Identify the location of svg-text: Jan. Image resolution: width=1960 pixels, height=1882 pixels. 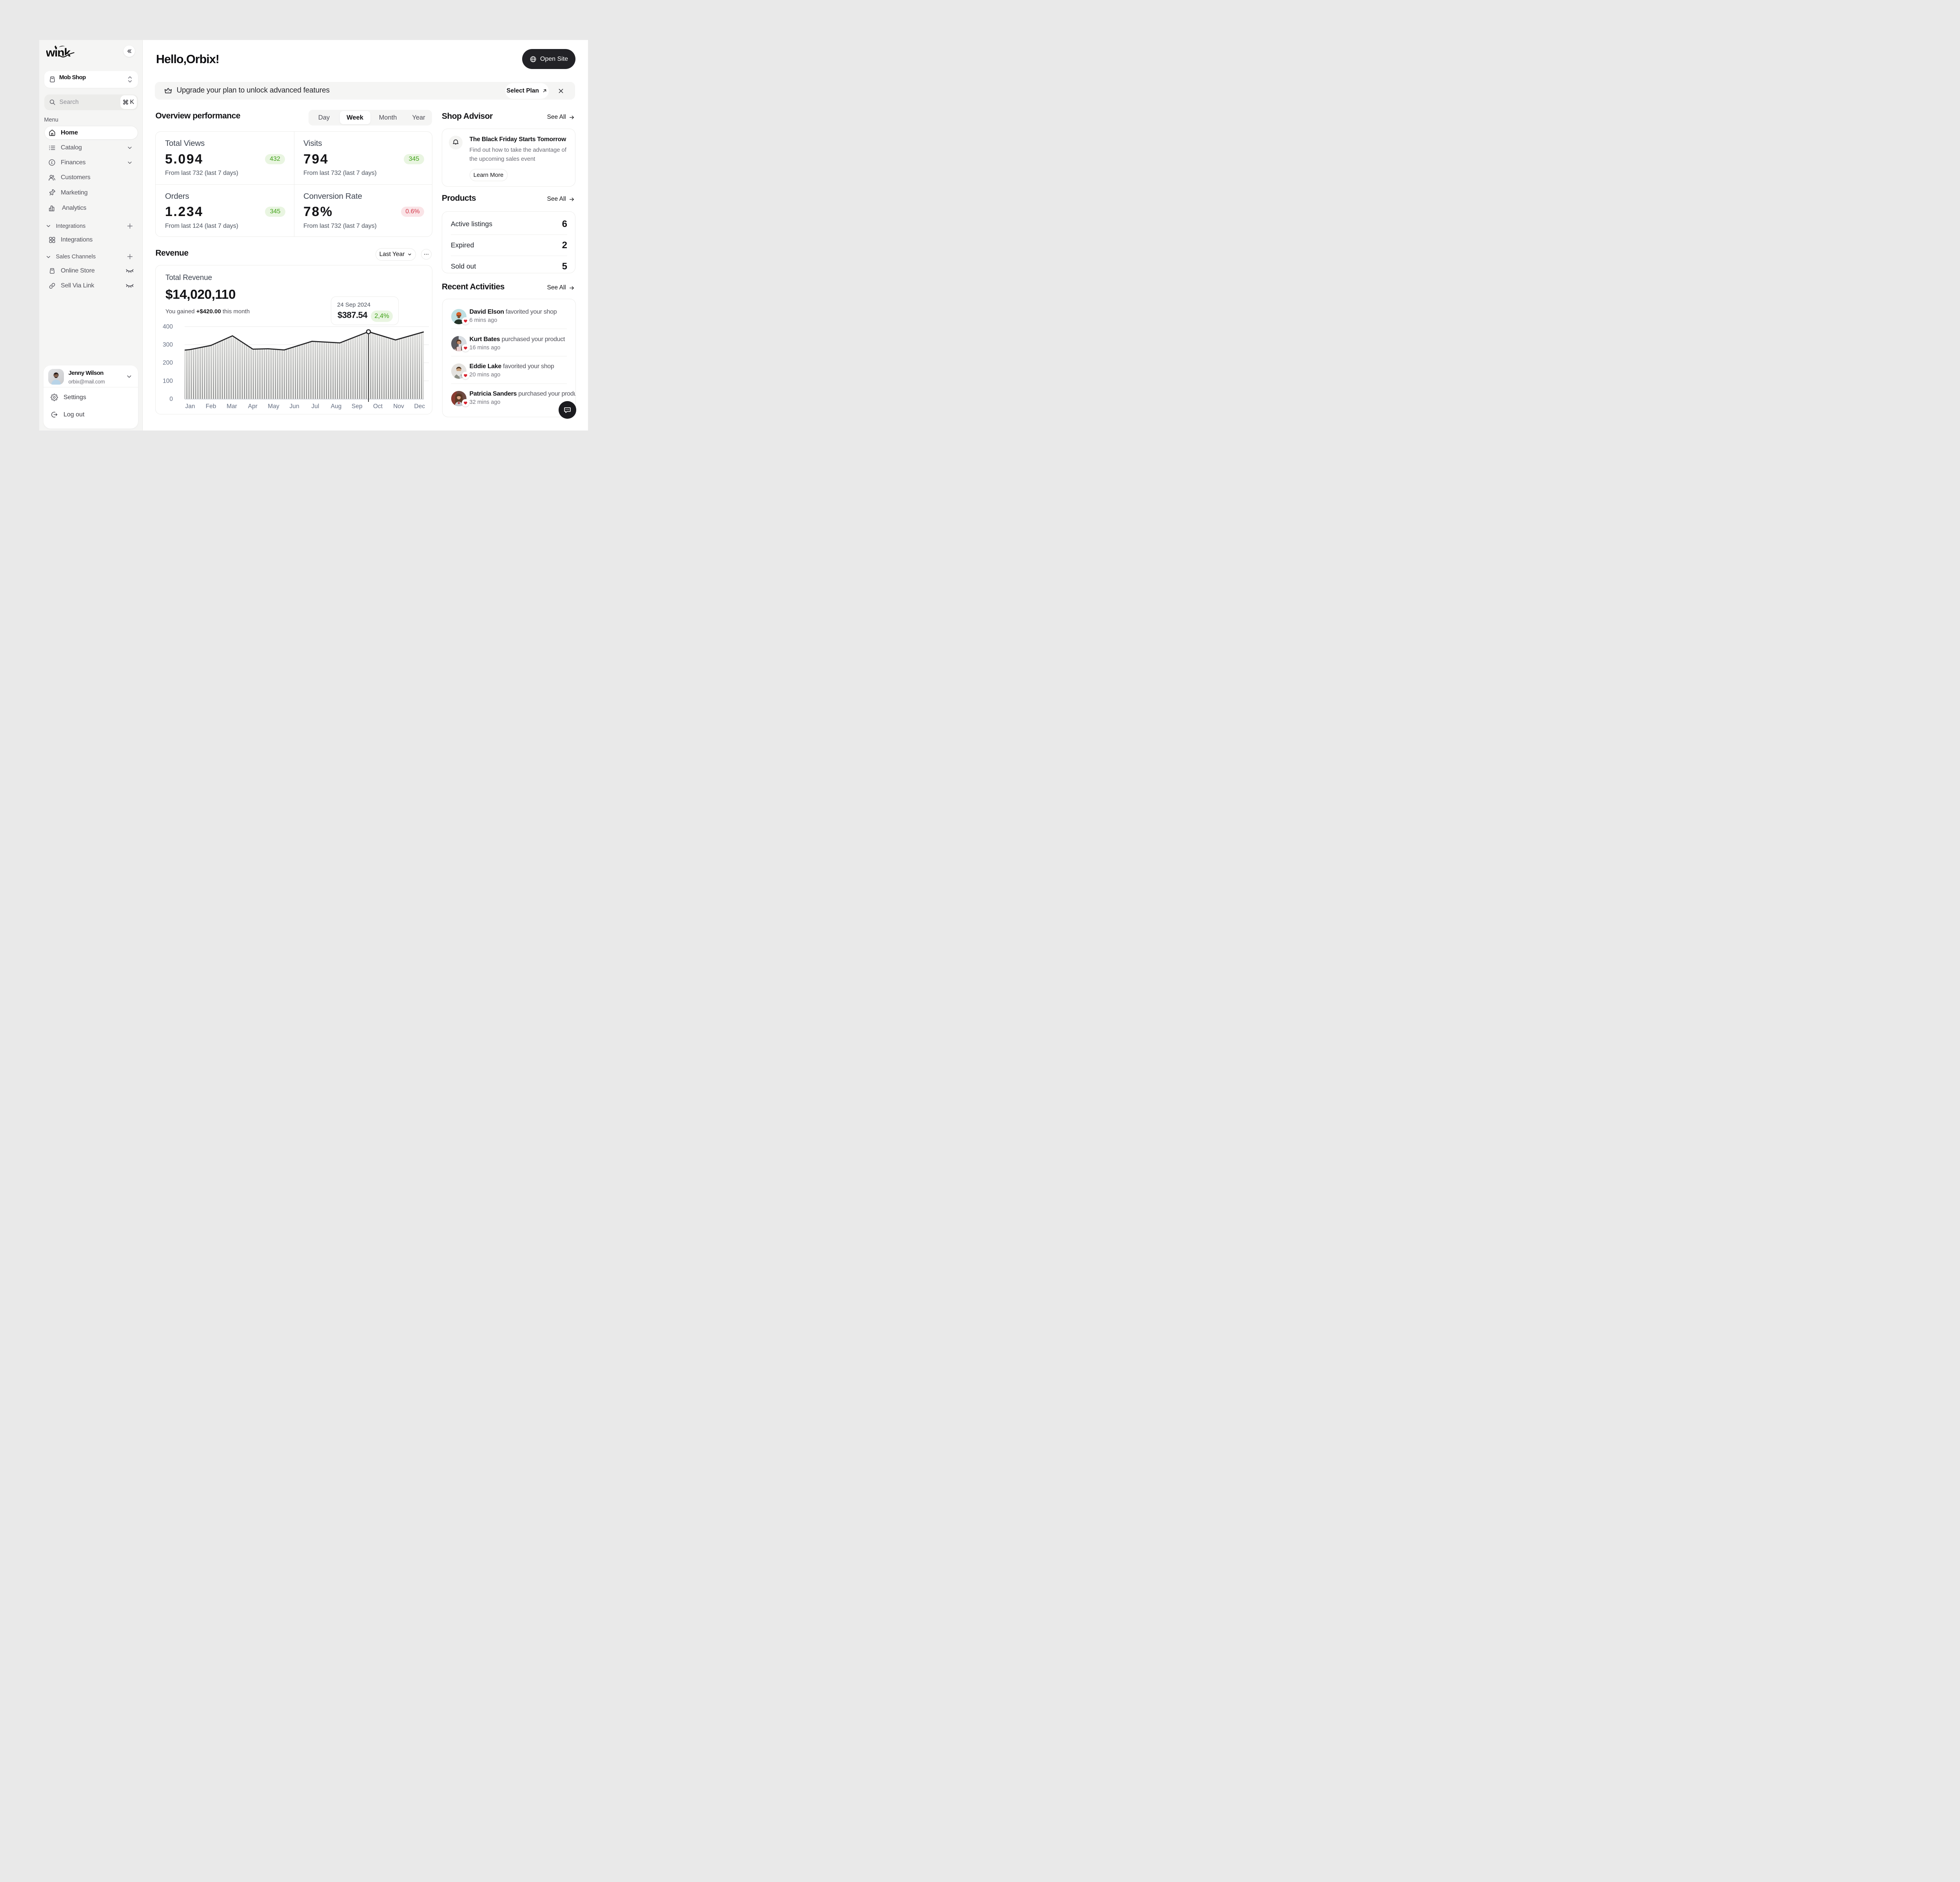
(190, 406).